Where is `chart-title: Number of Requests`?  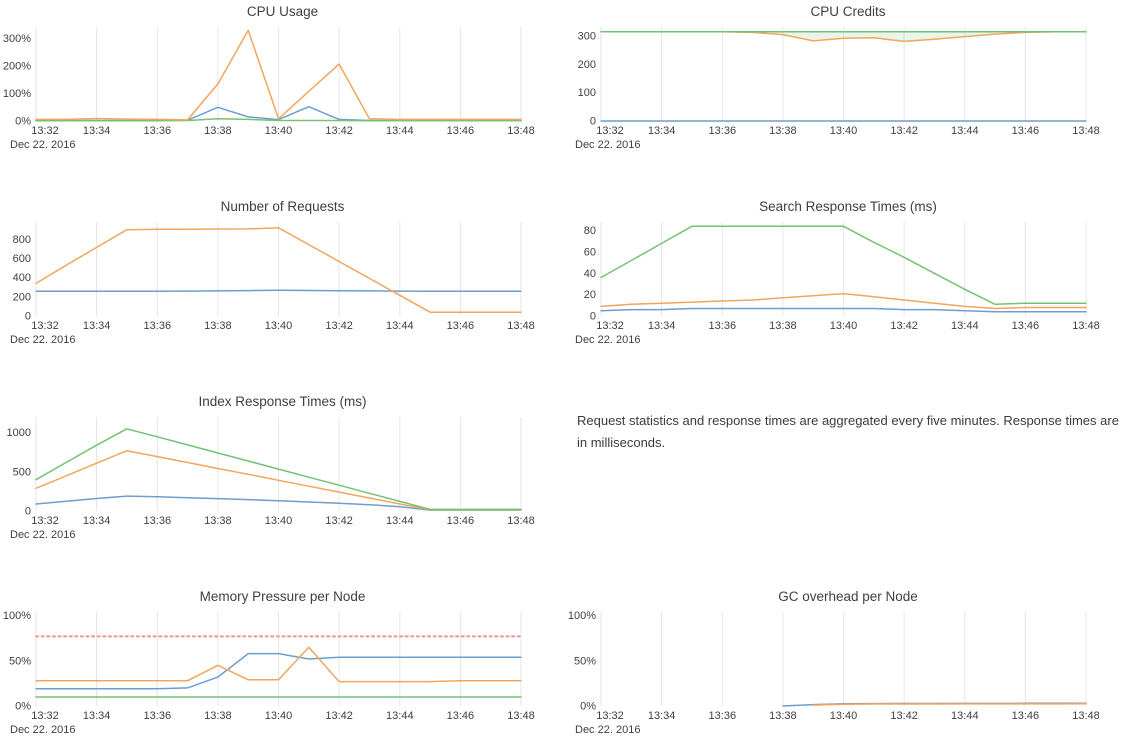
chart-title: Number of Requests is located at coordinates (282, 206).